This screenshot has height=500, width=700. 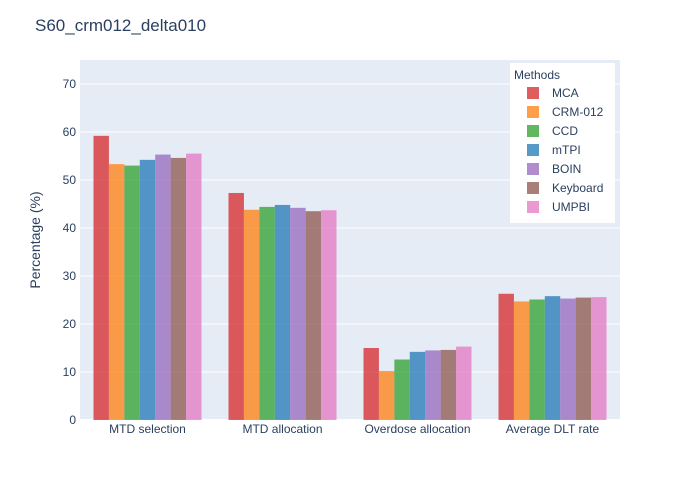 I want to click on y-axis-label: Percentage (%), so click(x=35, y=239).